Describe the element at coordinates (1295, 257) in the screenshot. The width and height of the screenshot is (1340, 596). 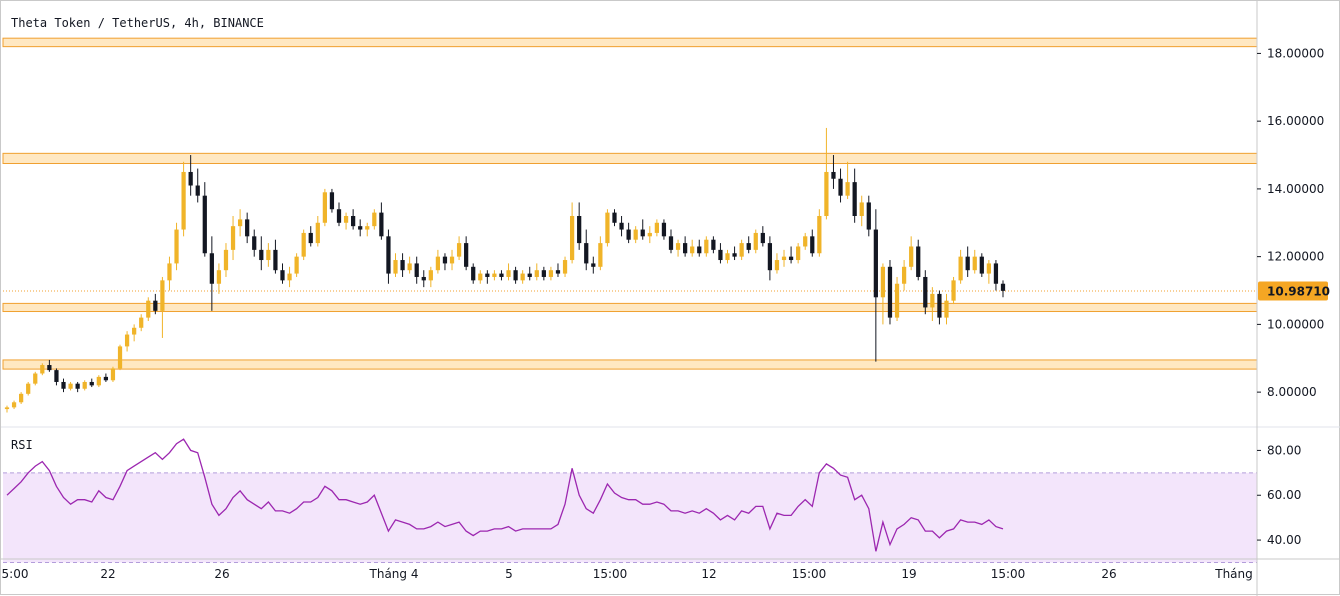
I see `price-tick-label: 12.00000` at that location.